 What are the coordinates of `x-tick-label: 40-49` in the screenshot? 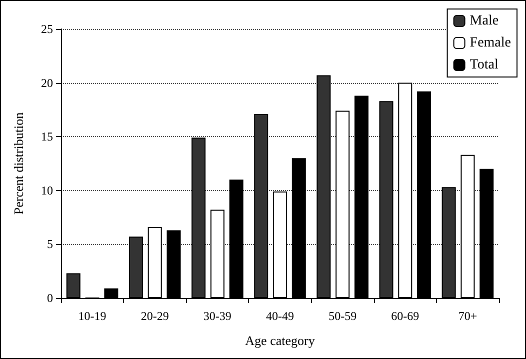 It's located at (280, 316).